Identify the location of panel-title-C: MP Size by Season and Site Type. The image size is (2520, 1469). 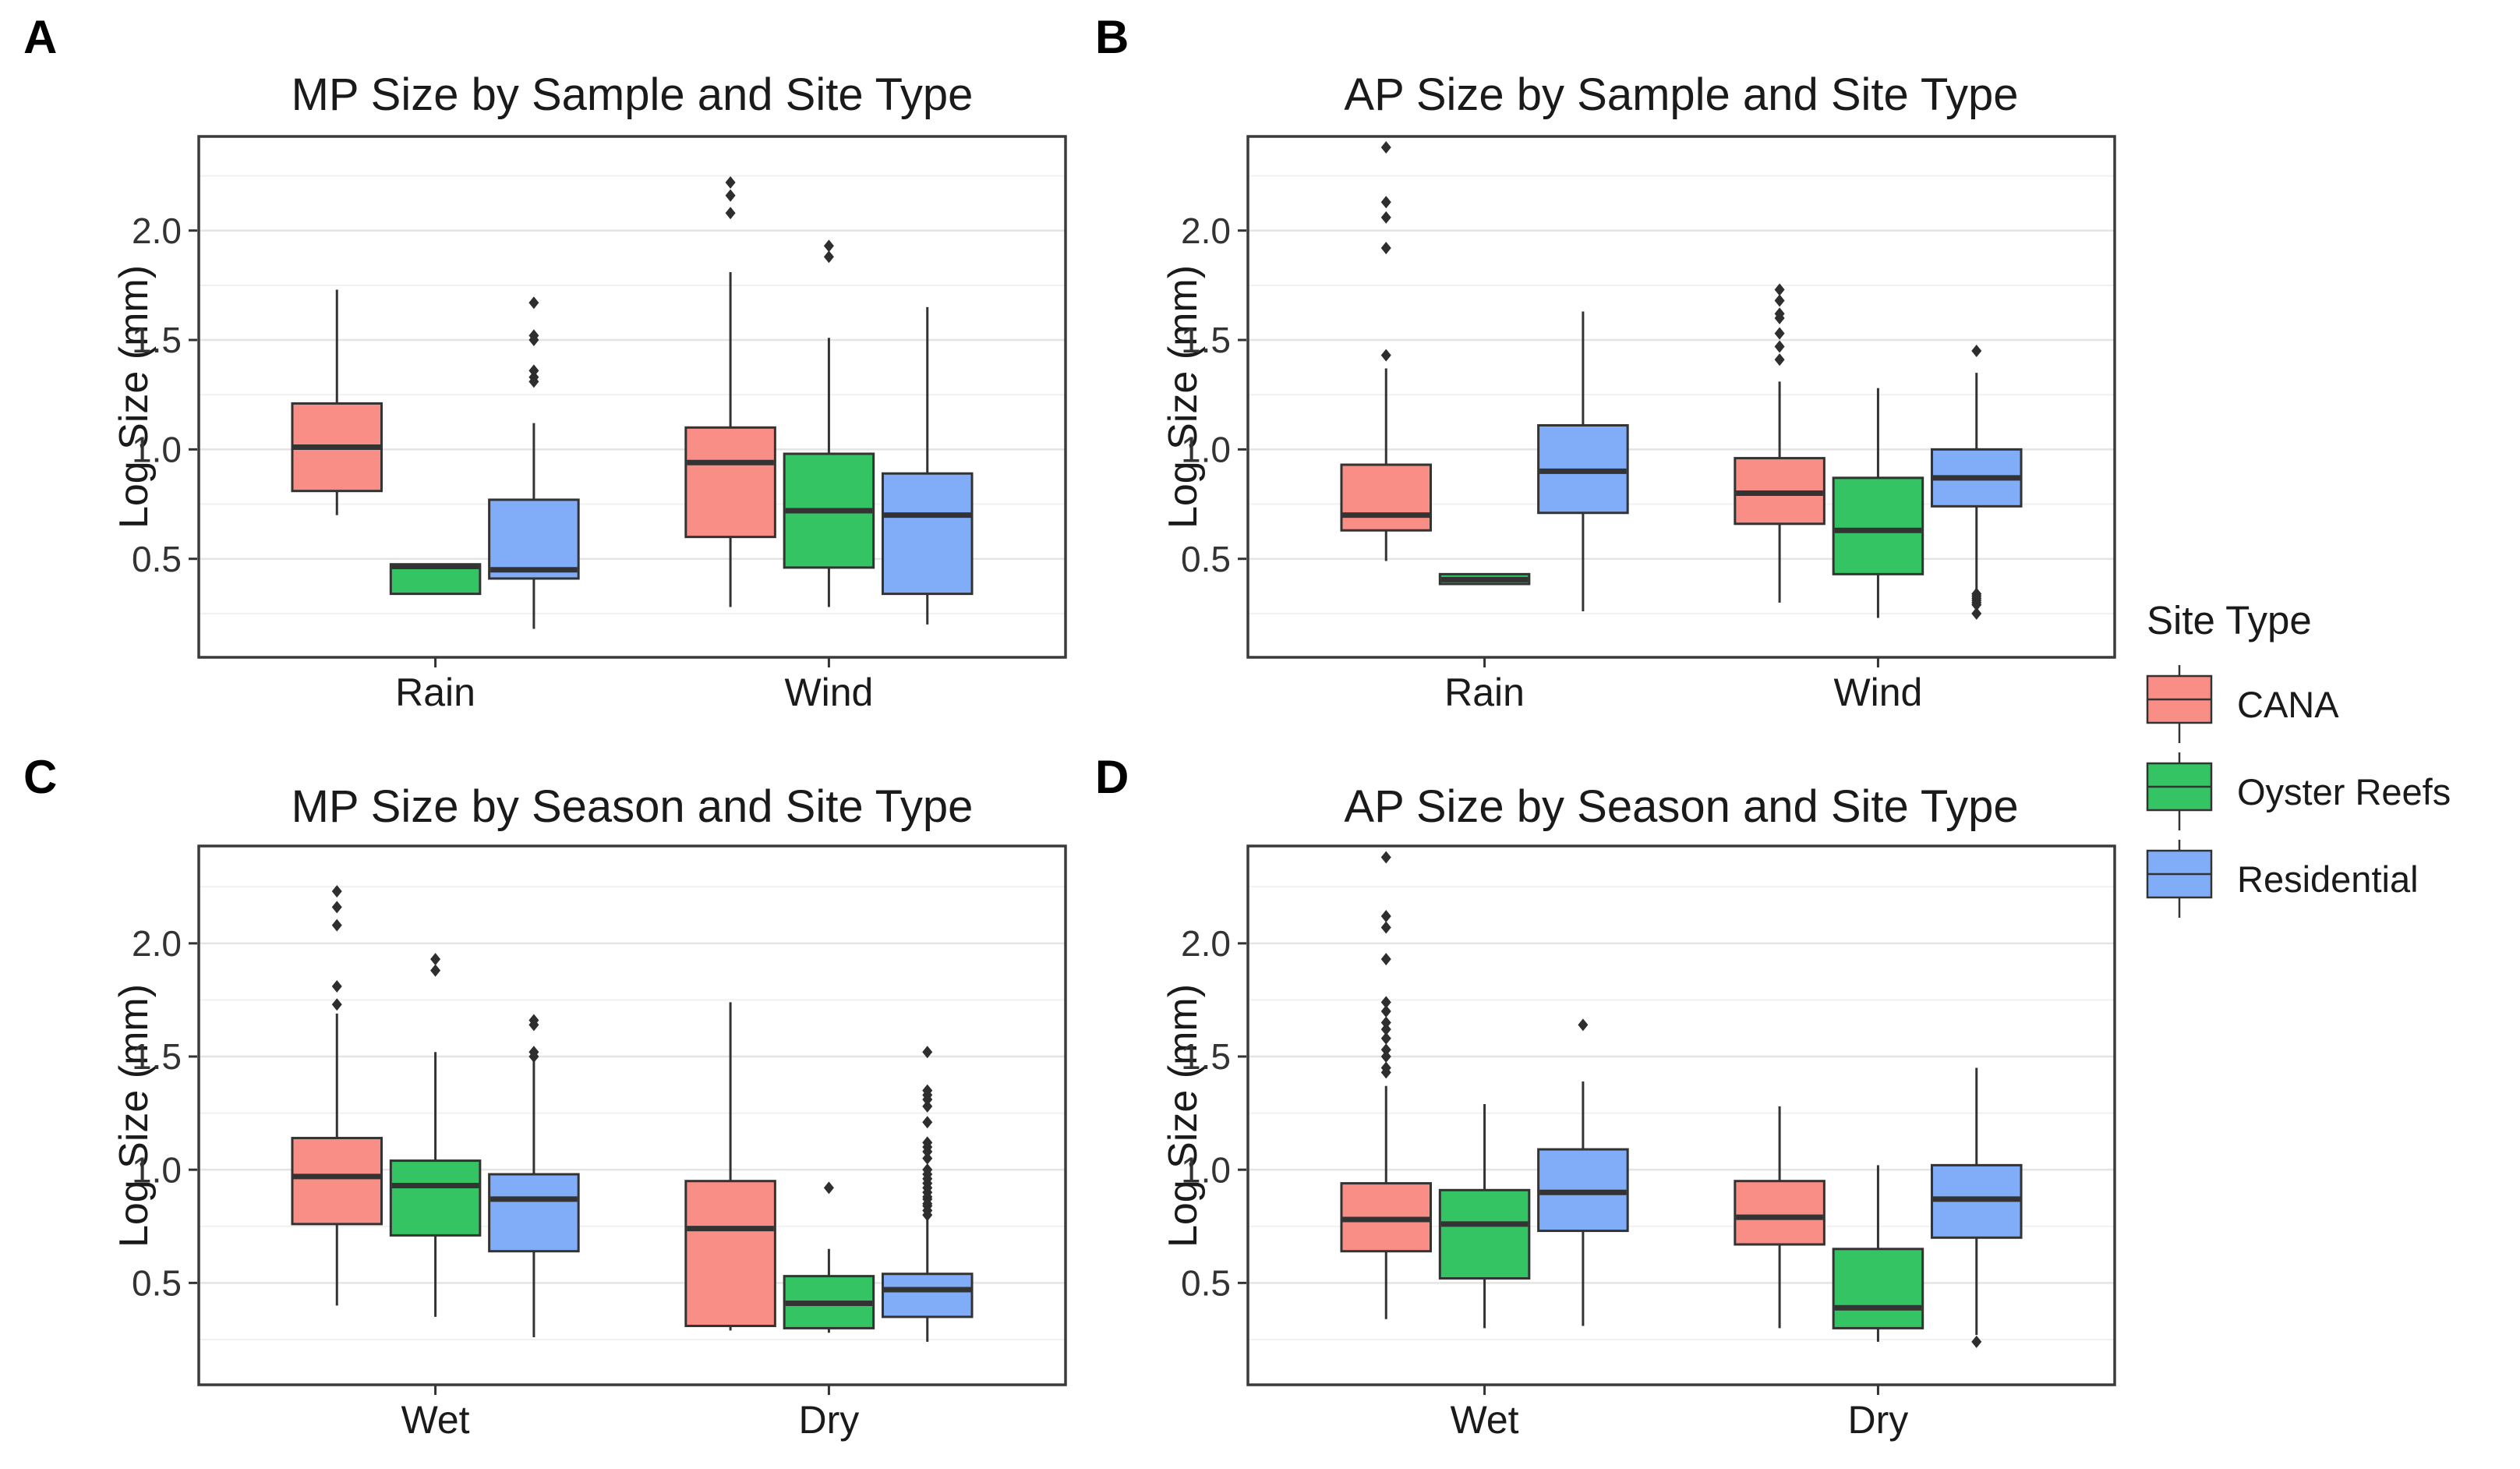
(633, 806).